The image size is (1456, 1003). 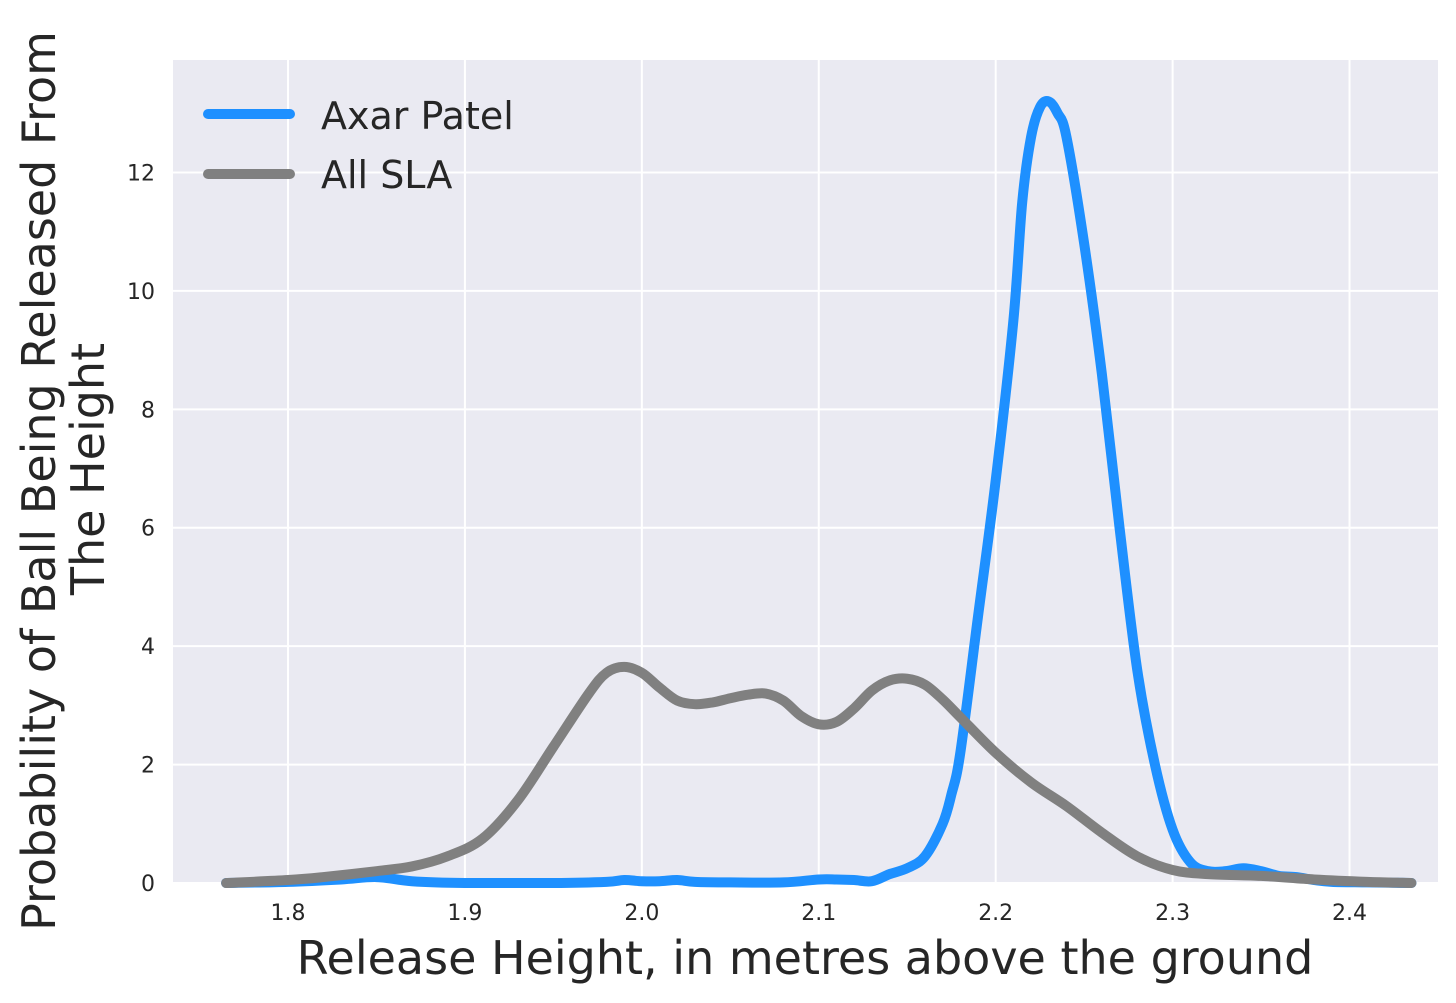 I want to click on y-tick-label: 10, so click(x=141, y=292).